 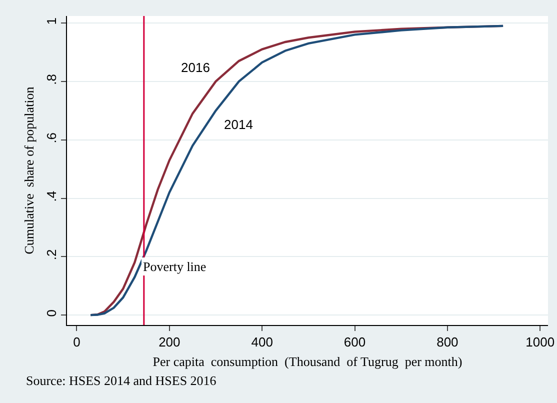 What do you see at coordinates (51, 313) in the screenshot?
I see `y-tick-label: 0` at bounding box center [51, 313].